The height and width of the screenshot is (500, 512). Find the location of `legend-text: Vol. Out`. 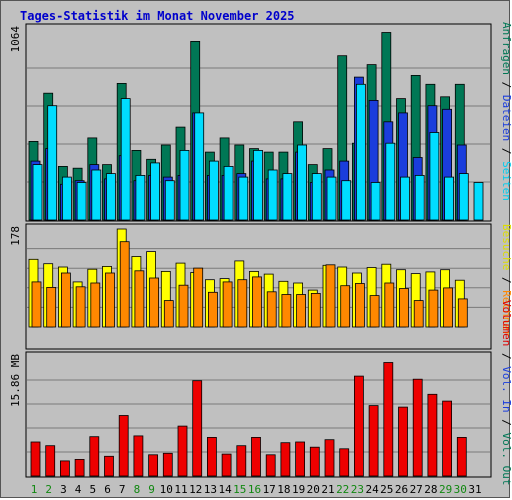

legend-text: Vol. Out is located at coordinates (506, 458).